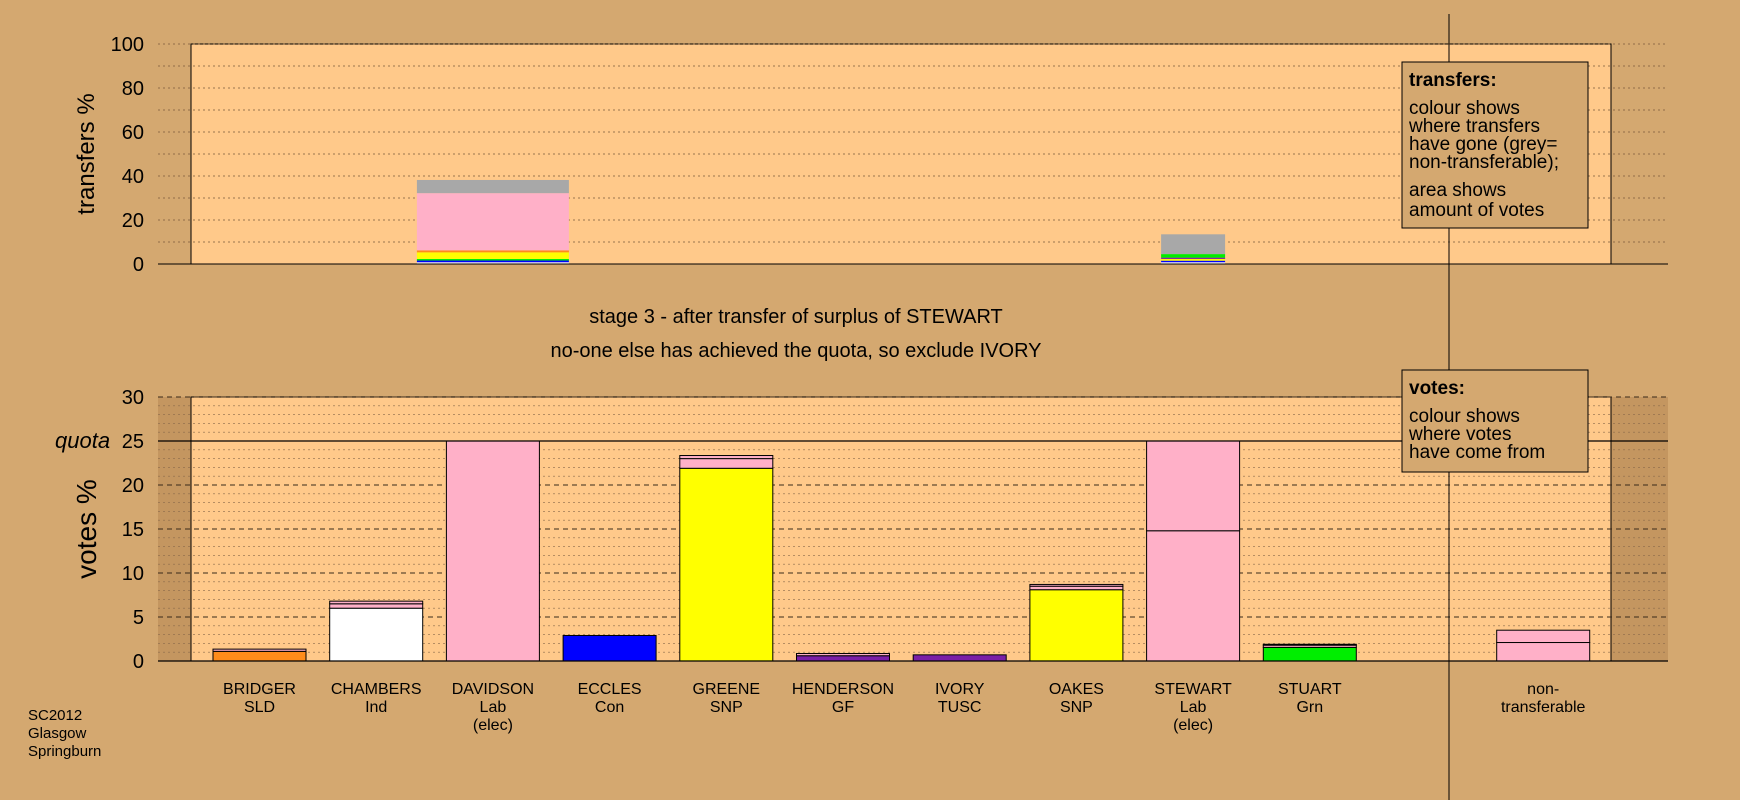  Describe the element at coordinates (138, 265) in the screenshot. I see `transfers-y-tick-label: 0` at that location.